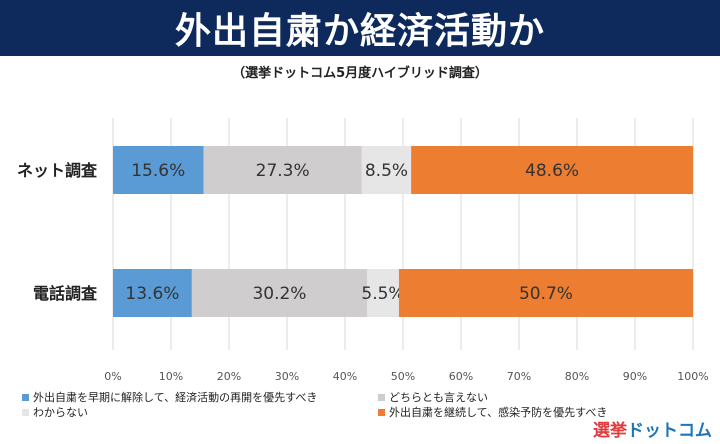 This screenshot has height=444, width=720. I want to click on data-label: 50.7%, so click(546, 294).